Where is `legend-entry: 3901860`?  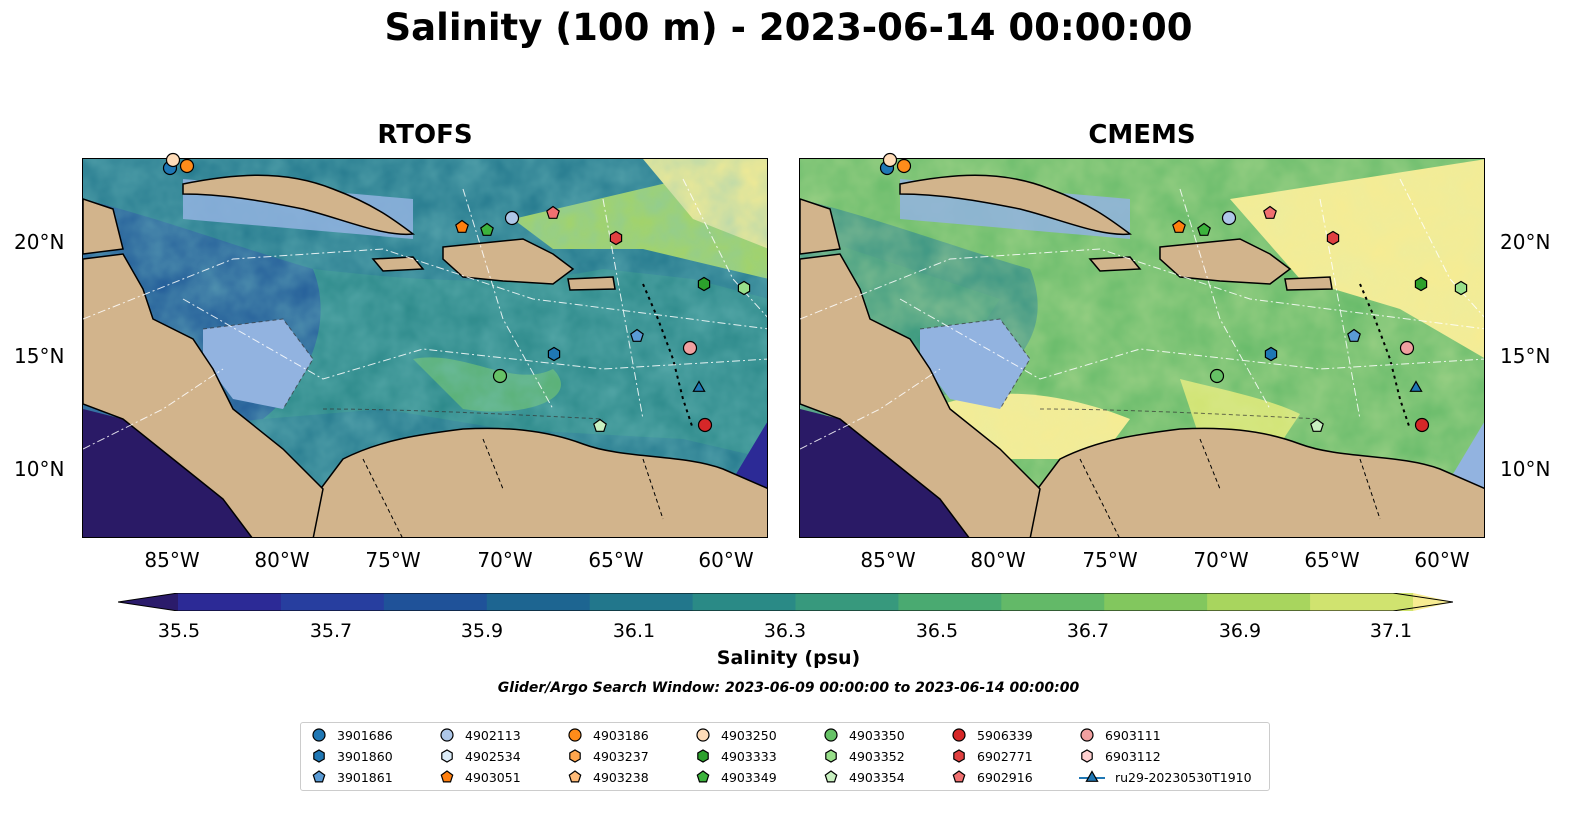 legend-entry: 3901860 is located at coordinates (351, 756).